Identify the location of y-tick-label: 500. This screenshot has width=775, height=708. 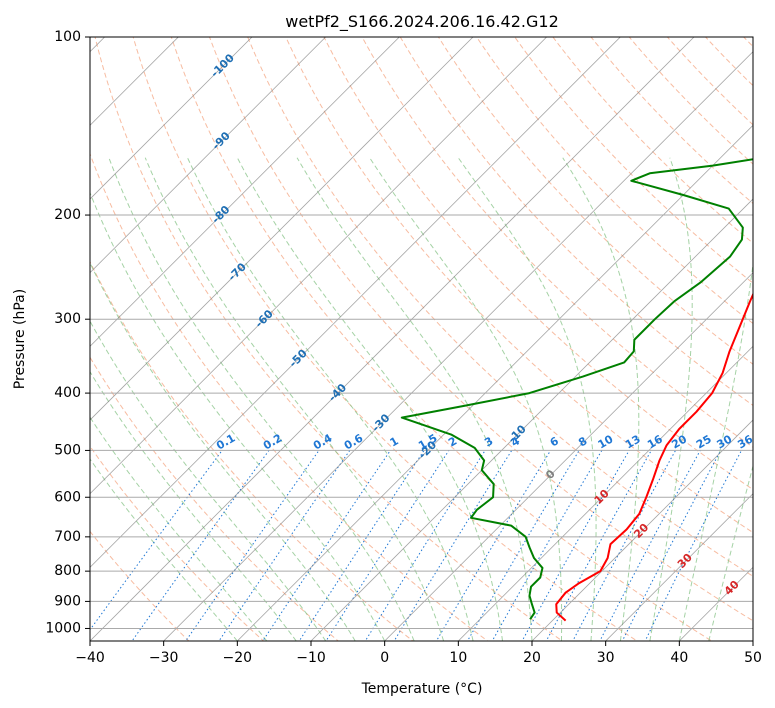
(67, 450).